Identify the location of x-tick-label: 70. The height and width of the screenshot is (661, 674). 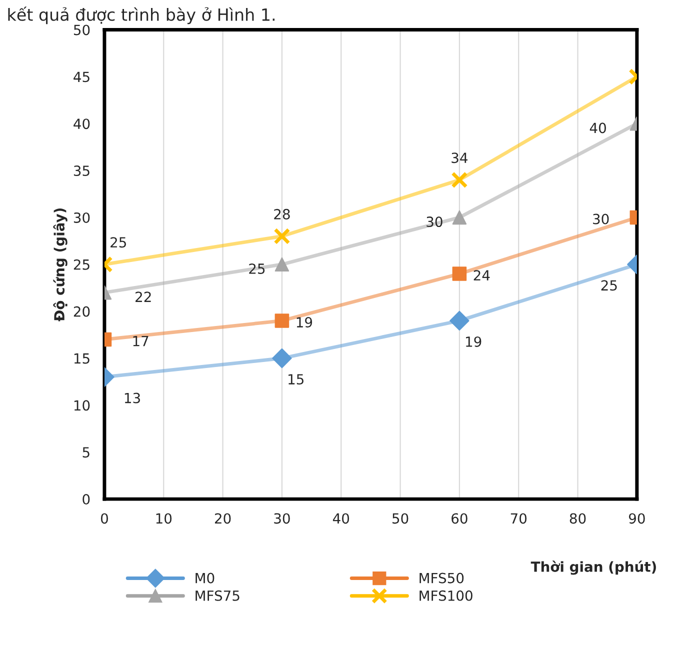
(518, 518).